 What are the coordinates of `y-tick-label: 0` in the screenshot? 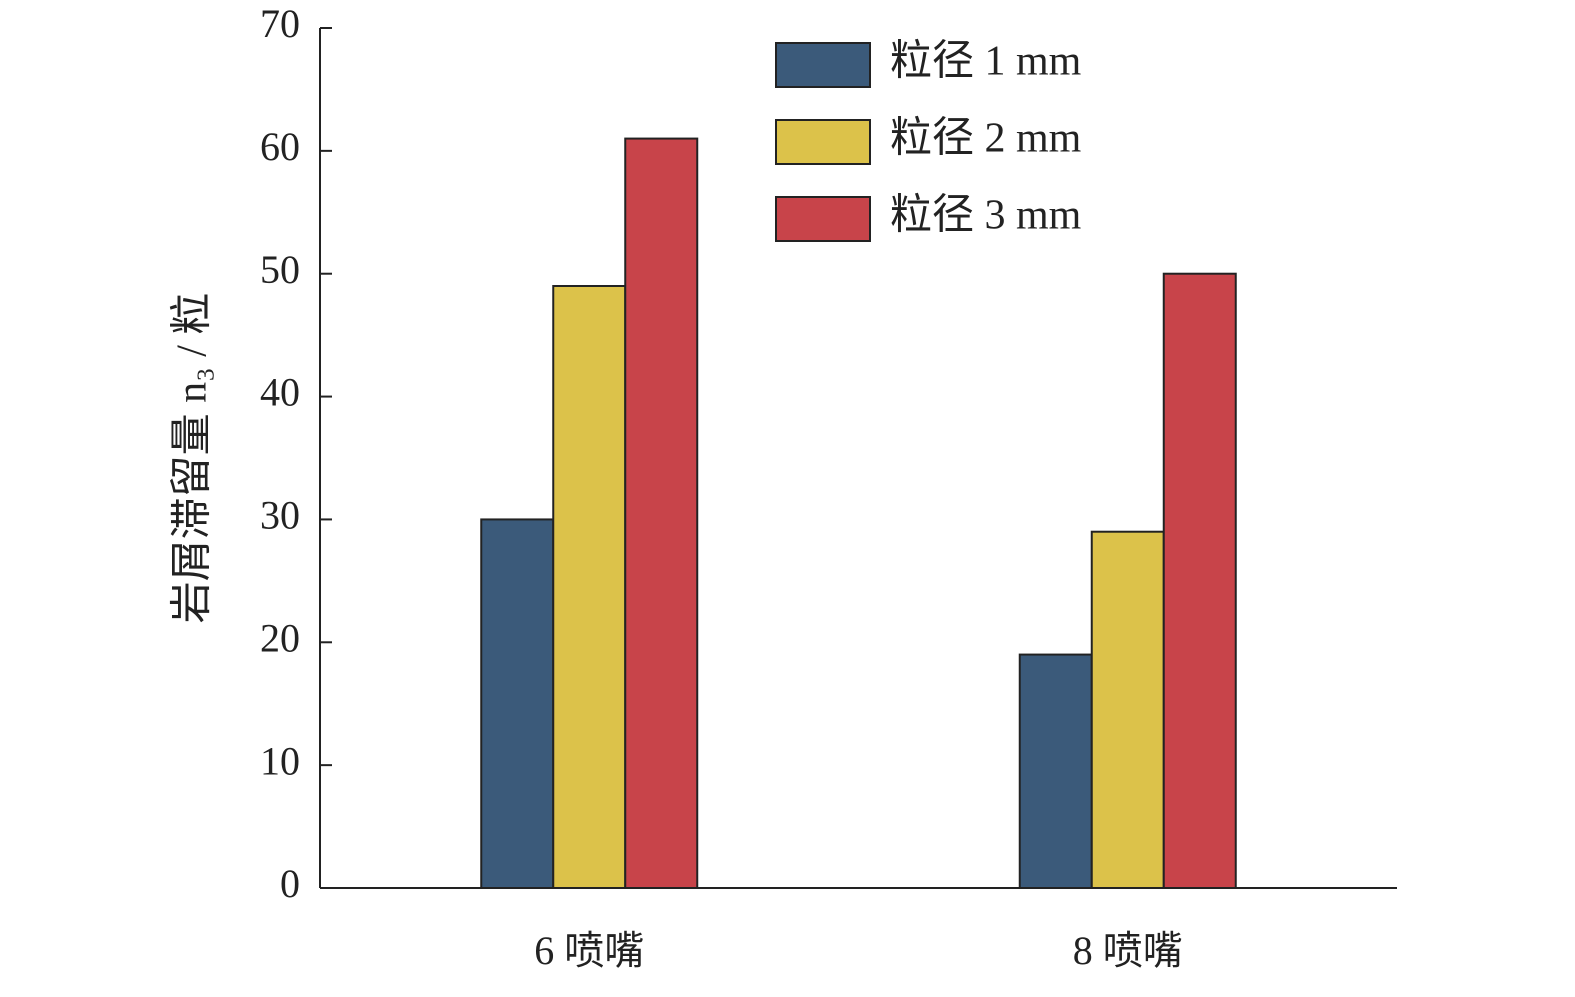 It's located at (290, 883).